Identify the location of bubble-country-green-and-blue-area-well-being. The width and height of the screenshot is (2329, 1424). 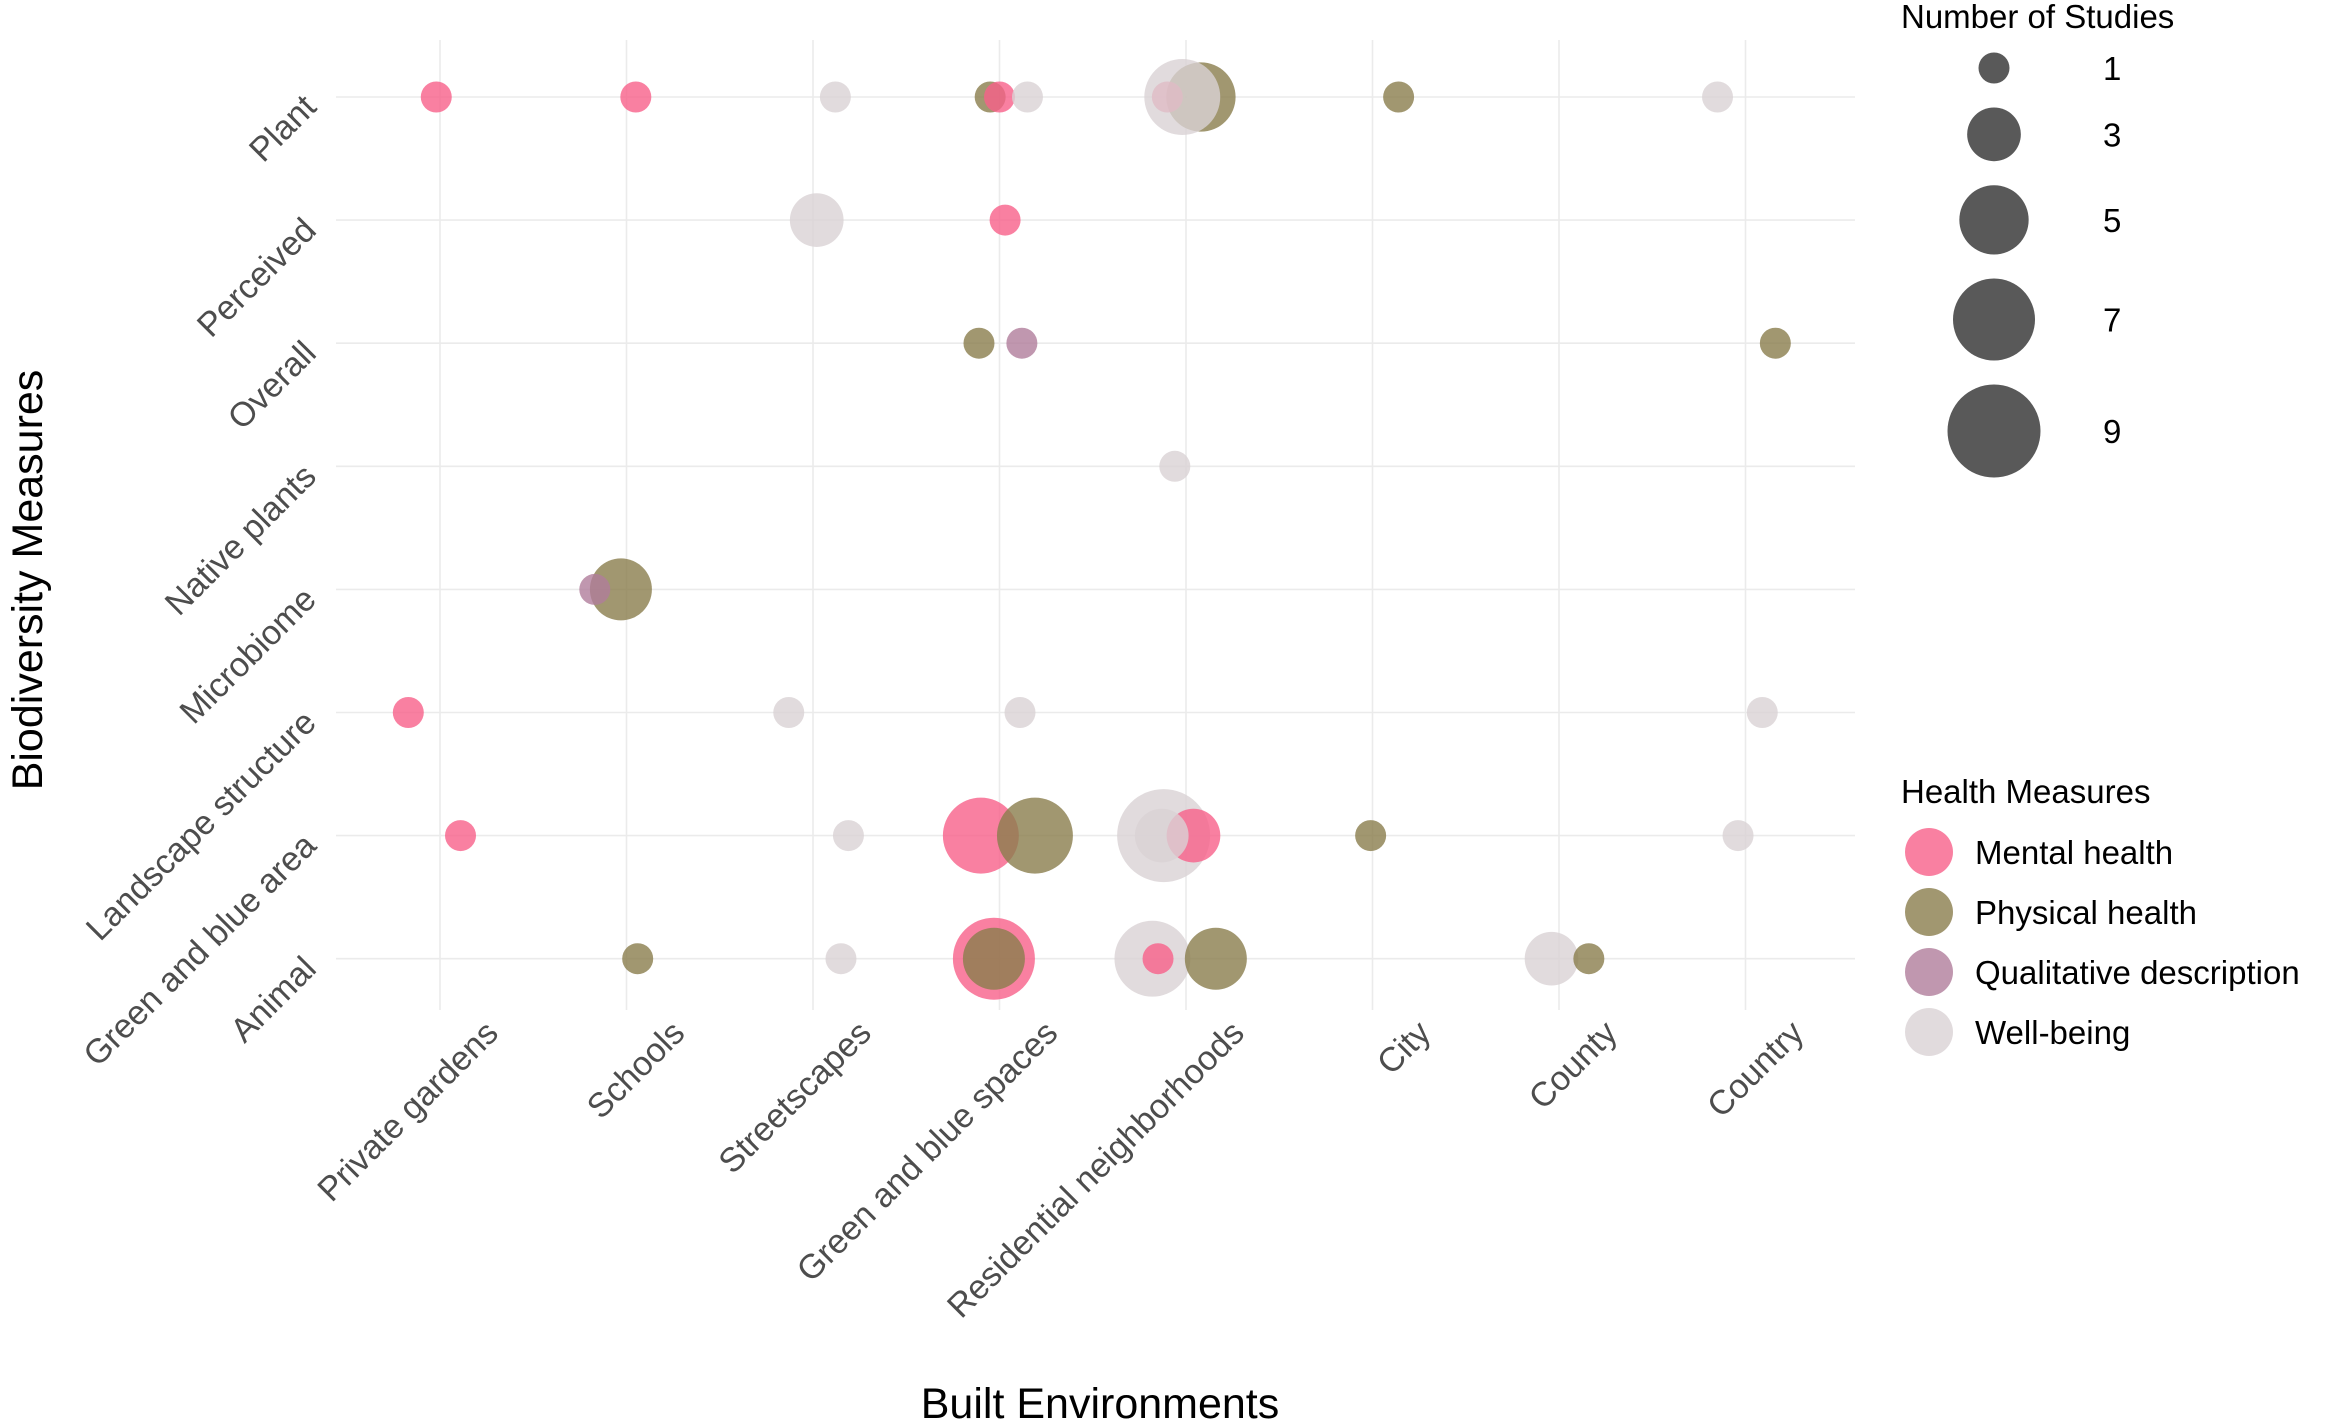
(1738, 836).